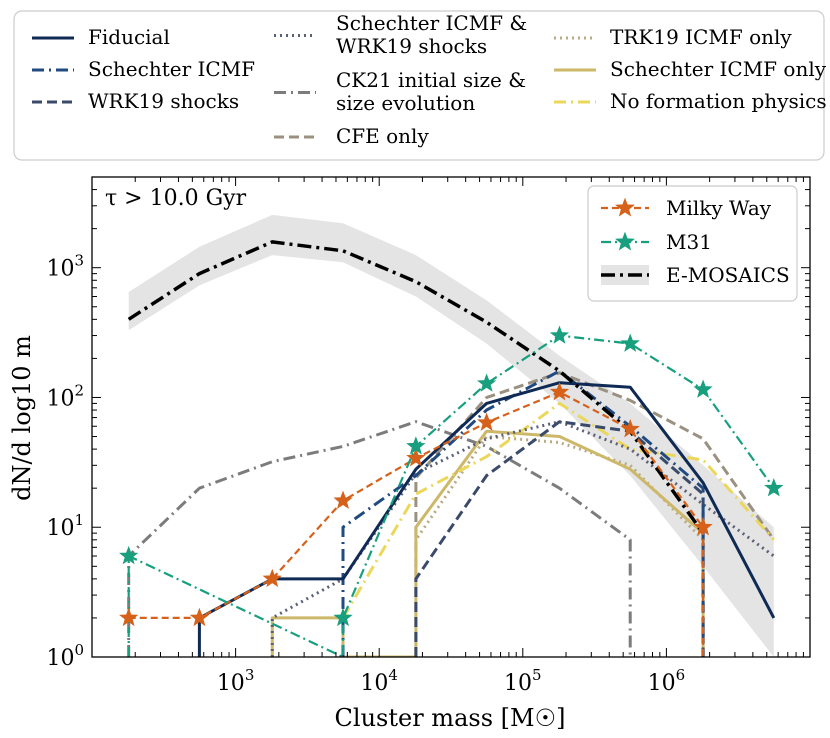 The width and height of the screenshot is (830, 738). I want to click on legend-label-ck21: size evolution, so click(405, 103).